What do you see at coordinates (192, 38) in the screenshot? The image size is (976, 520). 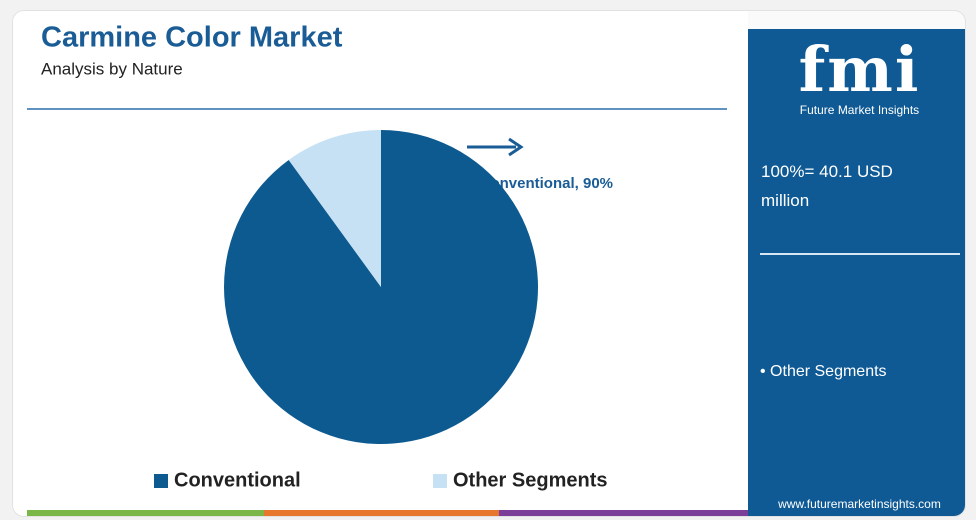 I see `chart-title: Carmine Color Market` at bounding box center [192, 38].